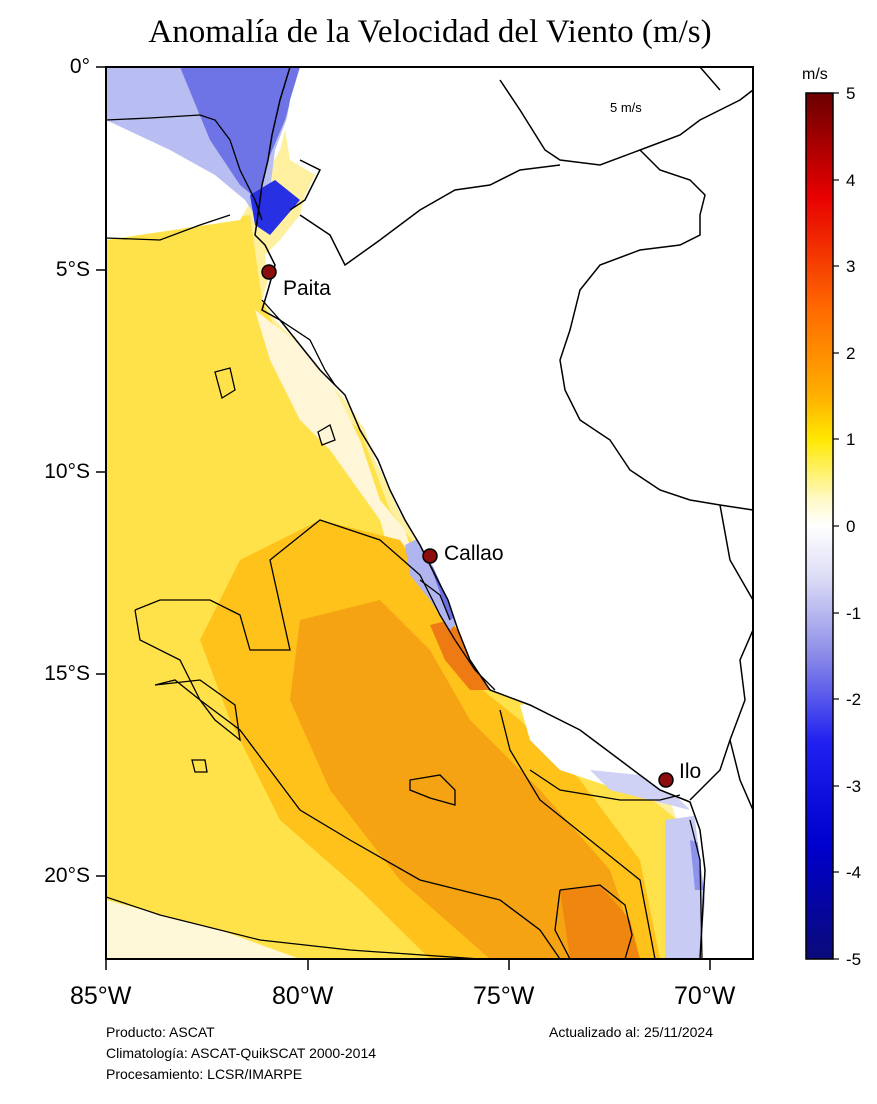  Describe the element at coordinates (851, 526) in the screenshot. I see `colorbar-tick-label: 0` at that location.